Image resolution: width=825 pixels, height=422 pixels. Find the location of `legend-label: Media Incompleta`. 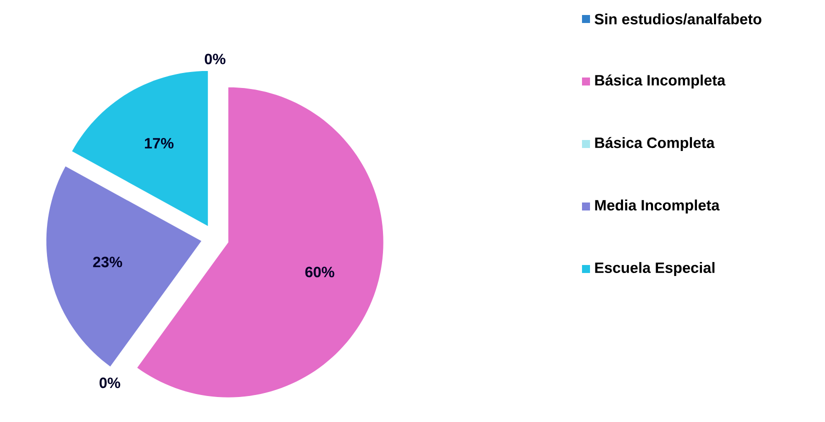

legend-label: Media Incompleta is located at coordinates (657, 207).